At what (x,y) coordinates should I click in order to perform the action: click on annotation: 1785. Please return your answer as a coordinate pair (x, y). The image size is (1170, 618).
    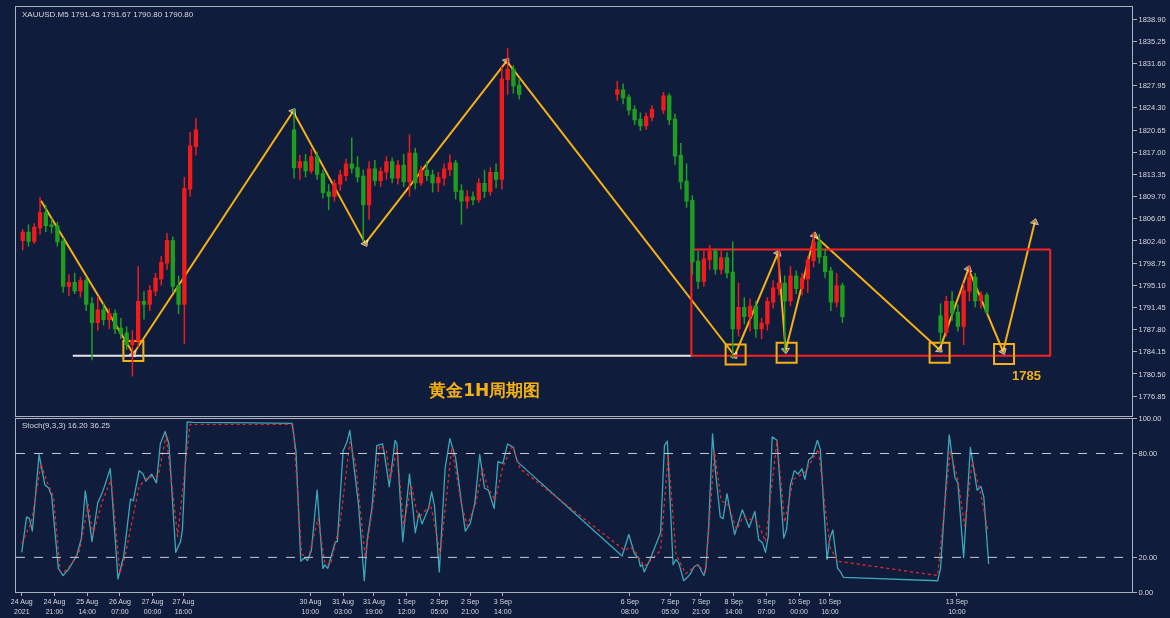
    Looking at the image, I should click on (1026, 375).